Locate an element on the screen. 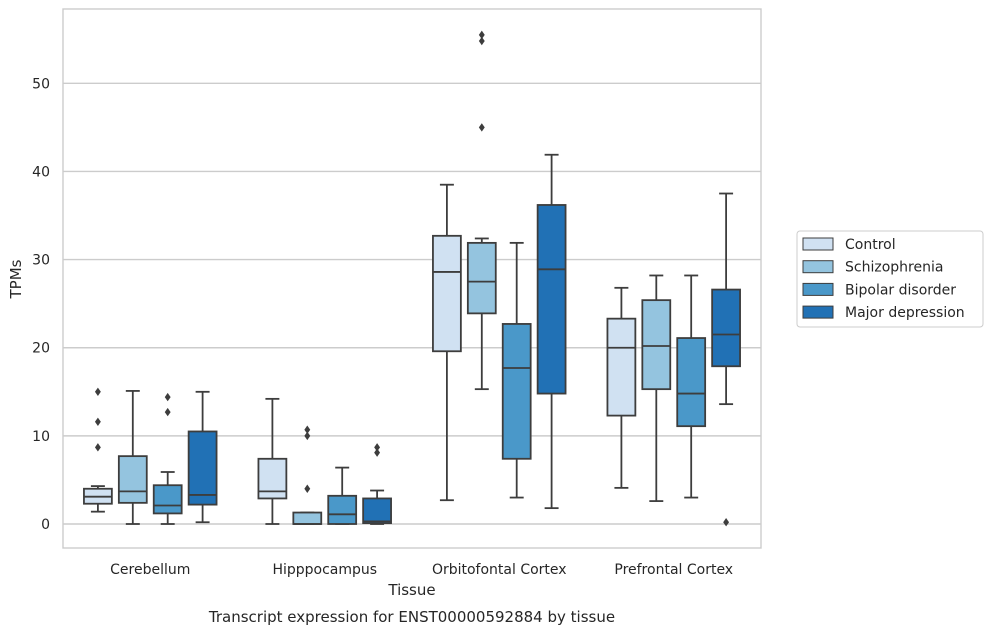 The width and height of the screenshot is (993, 634). y-axis-label: TPMs is located at coordinates (16, 279).